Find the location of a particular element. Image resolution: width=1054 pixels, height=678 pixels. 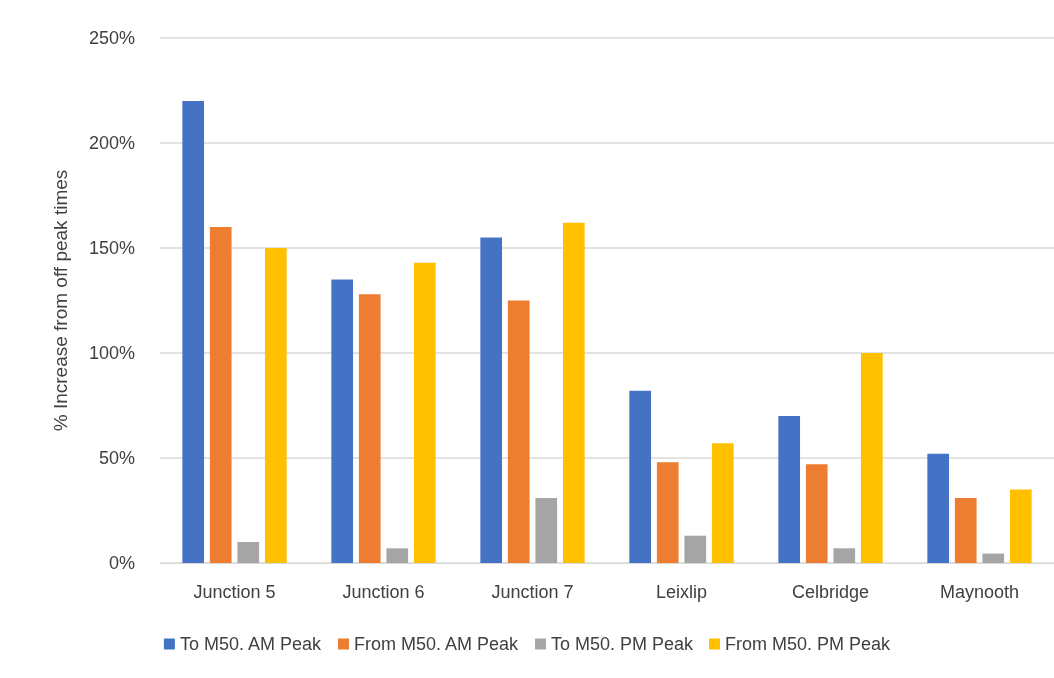

y-tick-label: 50% is located at coordinates (116, 458).